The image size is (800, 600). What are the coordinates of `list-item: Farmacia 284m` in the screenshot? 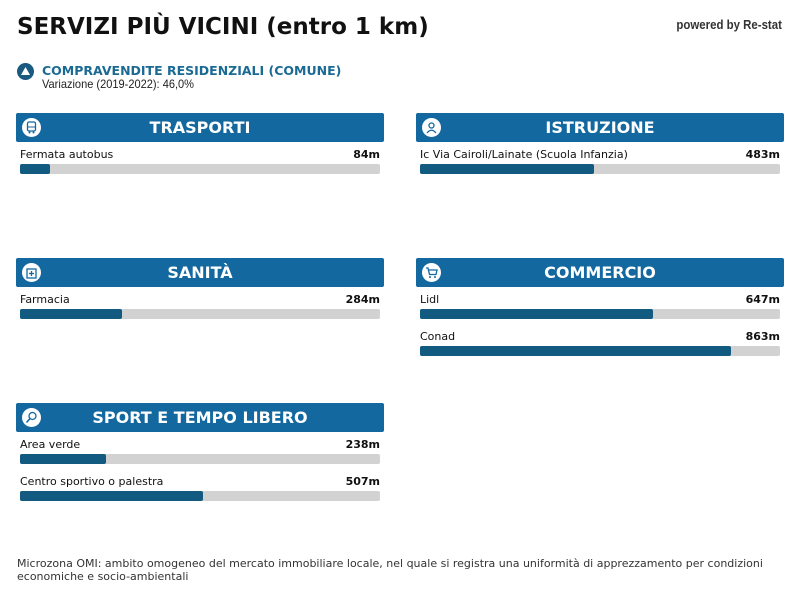 It's located at (200, 305).